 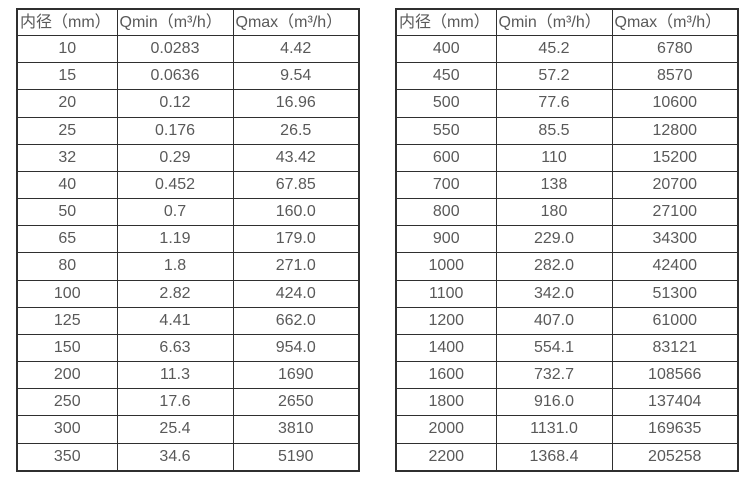 What do you see at coordinates (188, 429) in the screenshot?
I see `table-row: 300 25.4 3810` at bounding box center [188, 429].